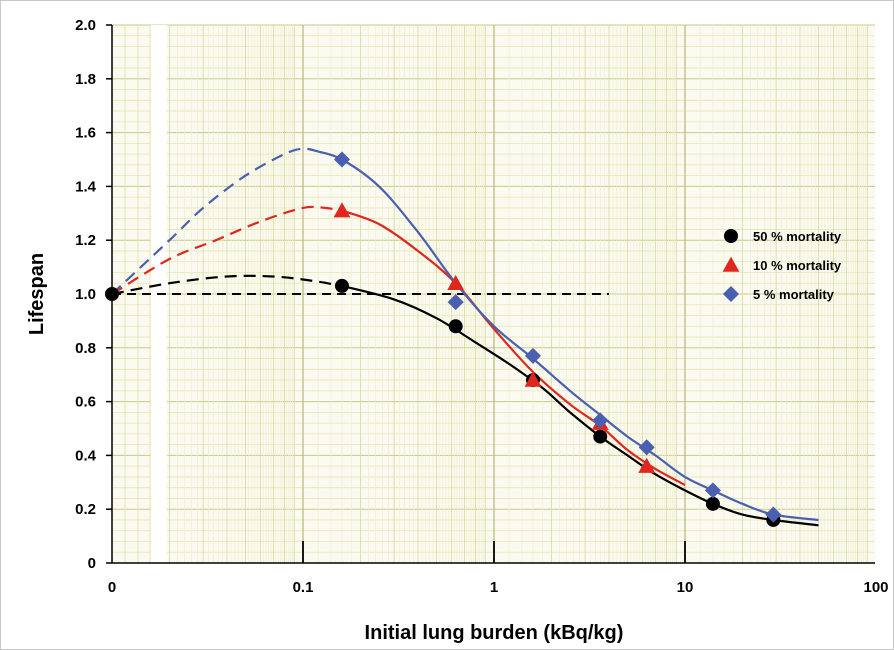 The height and width of the screenshot is (650, 894). Describe the element at coordinates (92, 563) in the screenshot. I see `y-tick-label: 0` at that location.